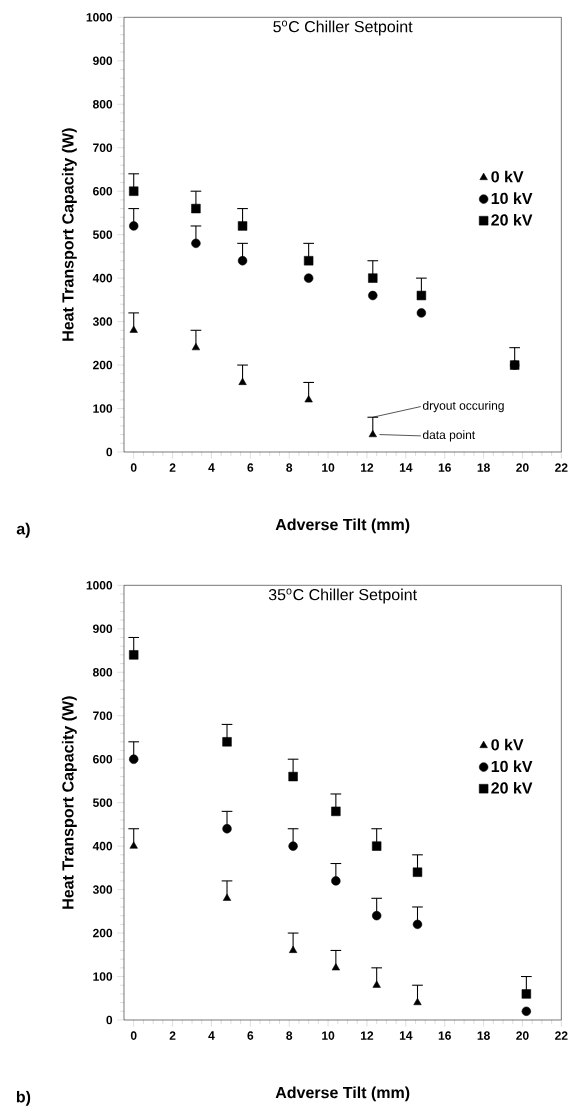  What do you see at coordinates (463, 406) in the screenshot?
I see `annotation: dryout occuring` at bounding box center [463, 406].